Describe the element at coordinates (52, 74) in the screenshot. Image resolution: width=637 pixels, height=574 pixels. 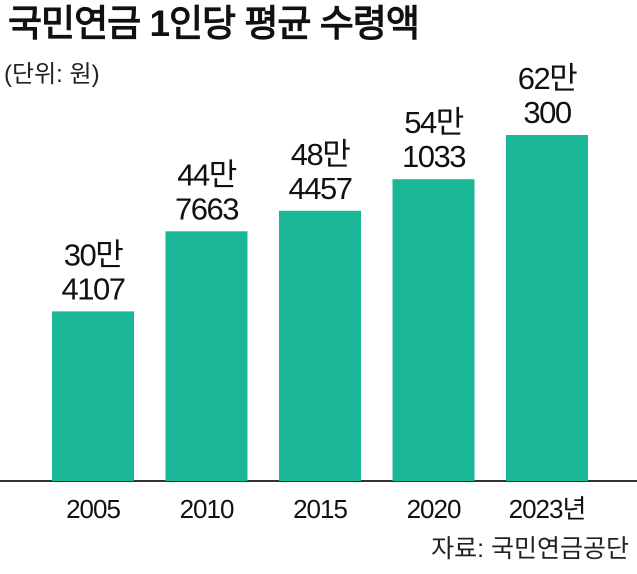
I see `unit-note: (단위: 원)` at that location.